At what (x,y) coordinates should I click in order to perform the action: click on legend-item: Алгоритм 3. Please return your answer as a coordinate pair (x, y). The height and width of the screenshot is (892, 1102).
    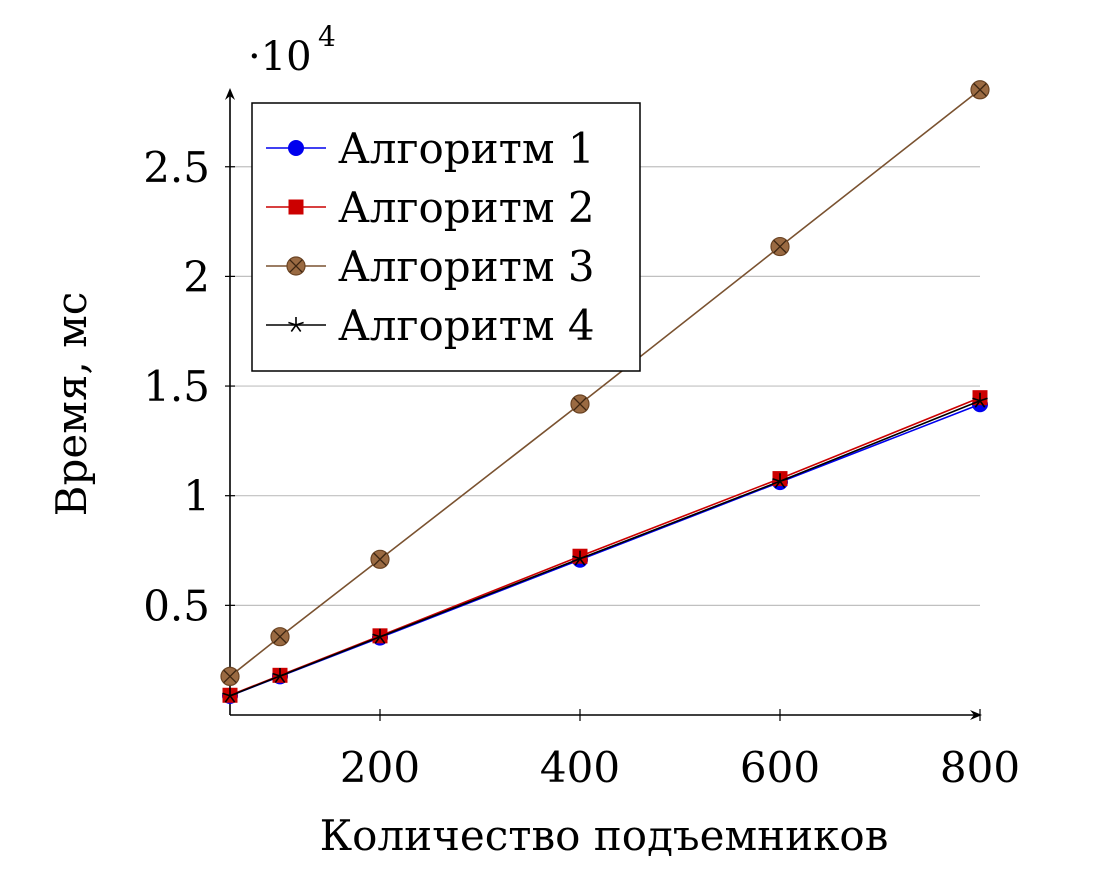
    Looking at the image, I should click on (430, 266).